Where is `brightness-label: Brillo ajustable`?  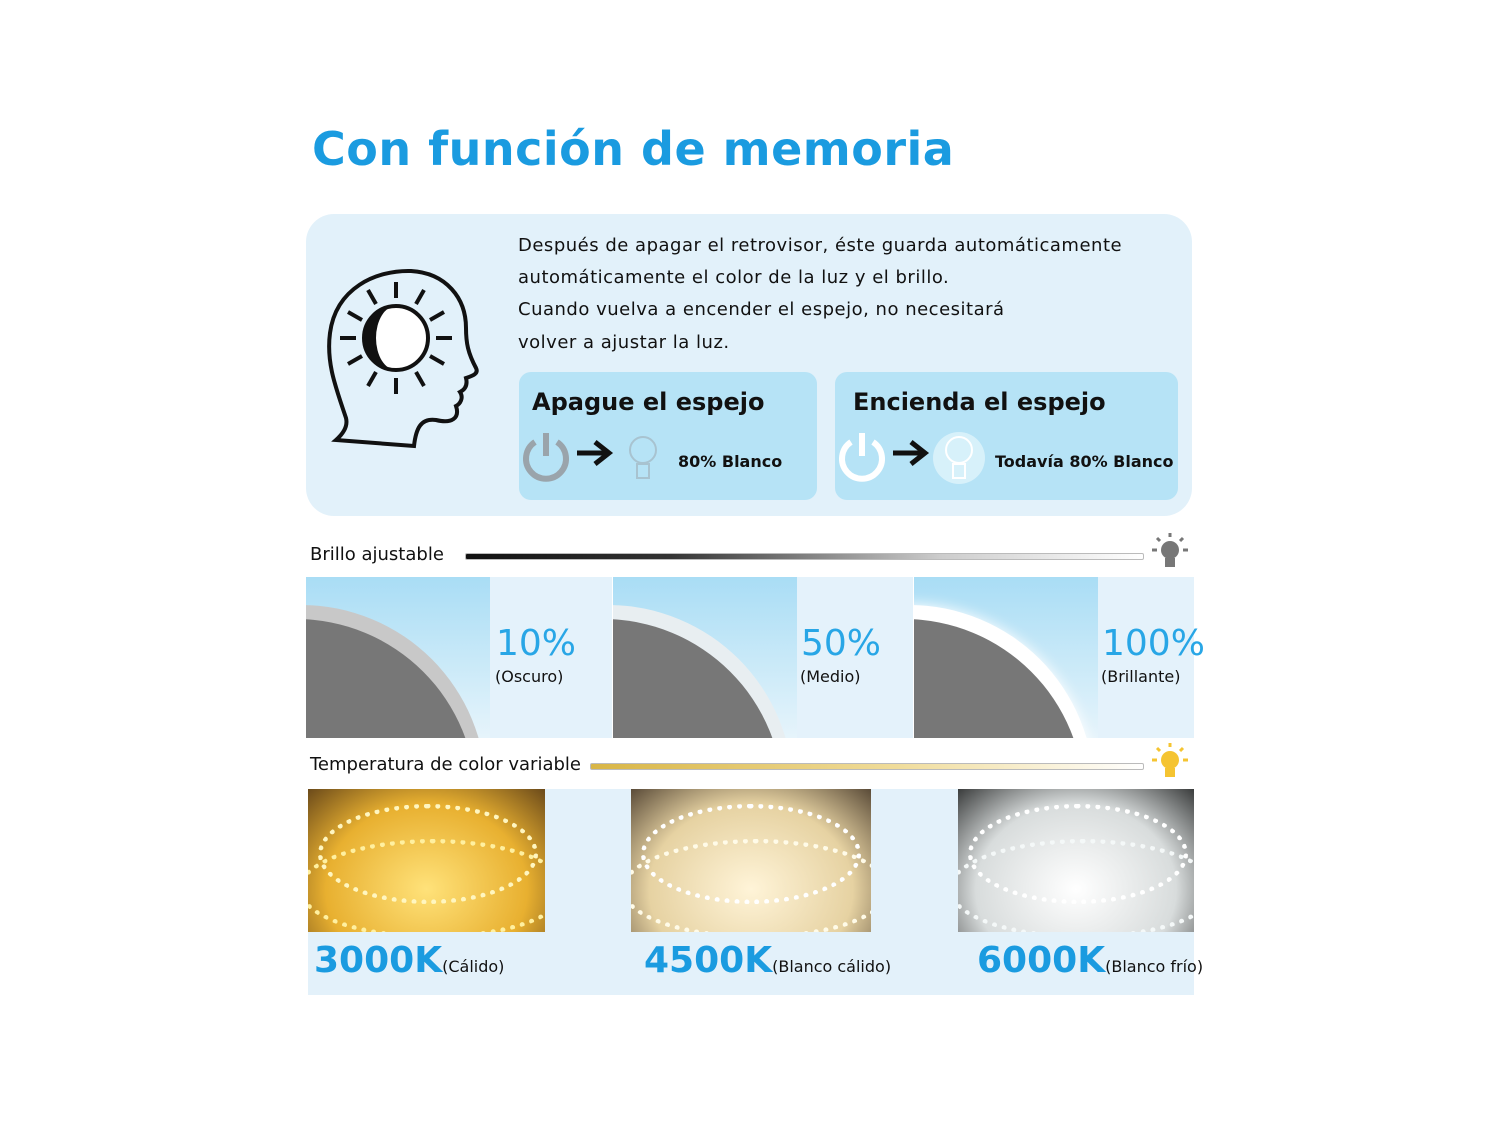 brightness-label: Brillo ajustable is located at coordinates (377, 554).